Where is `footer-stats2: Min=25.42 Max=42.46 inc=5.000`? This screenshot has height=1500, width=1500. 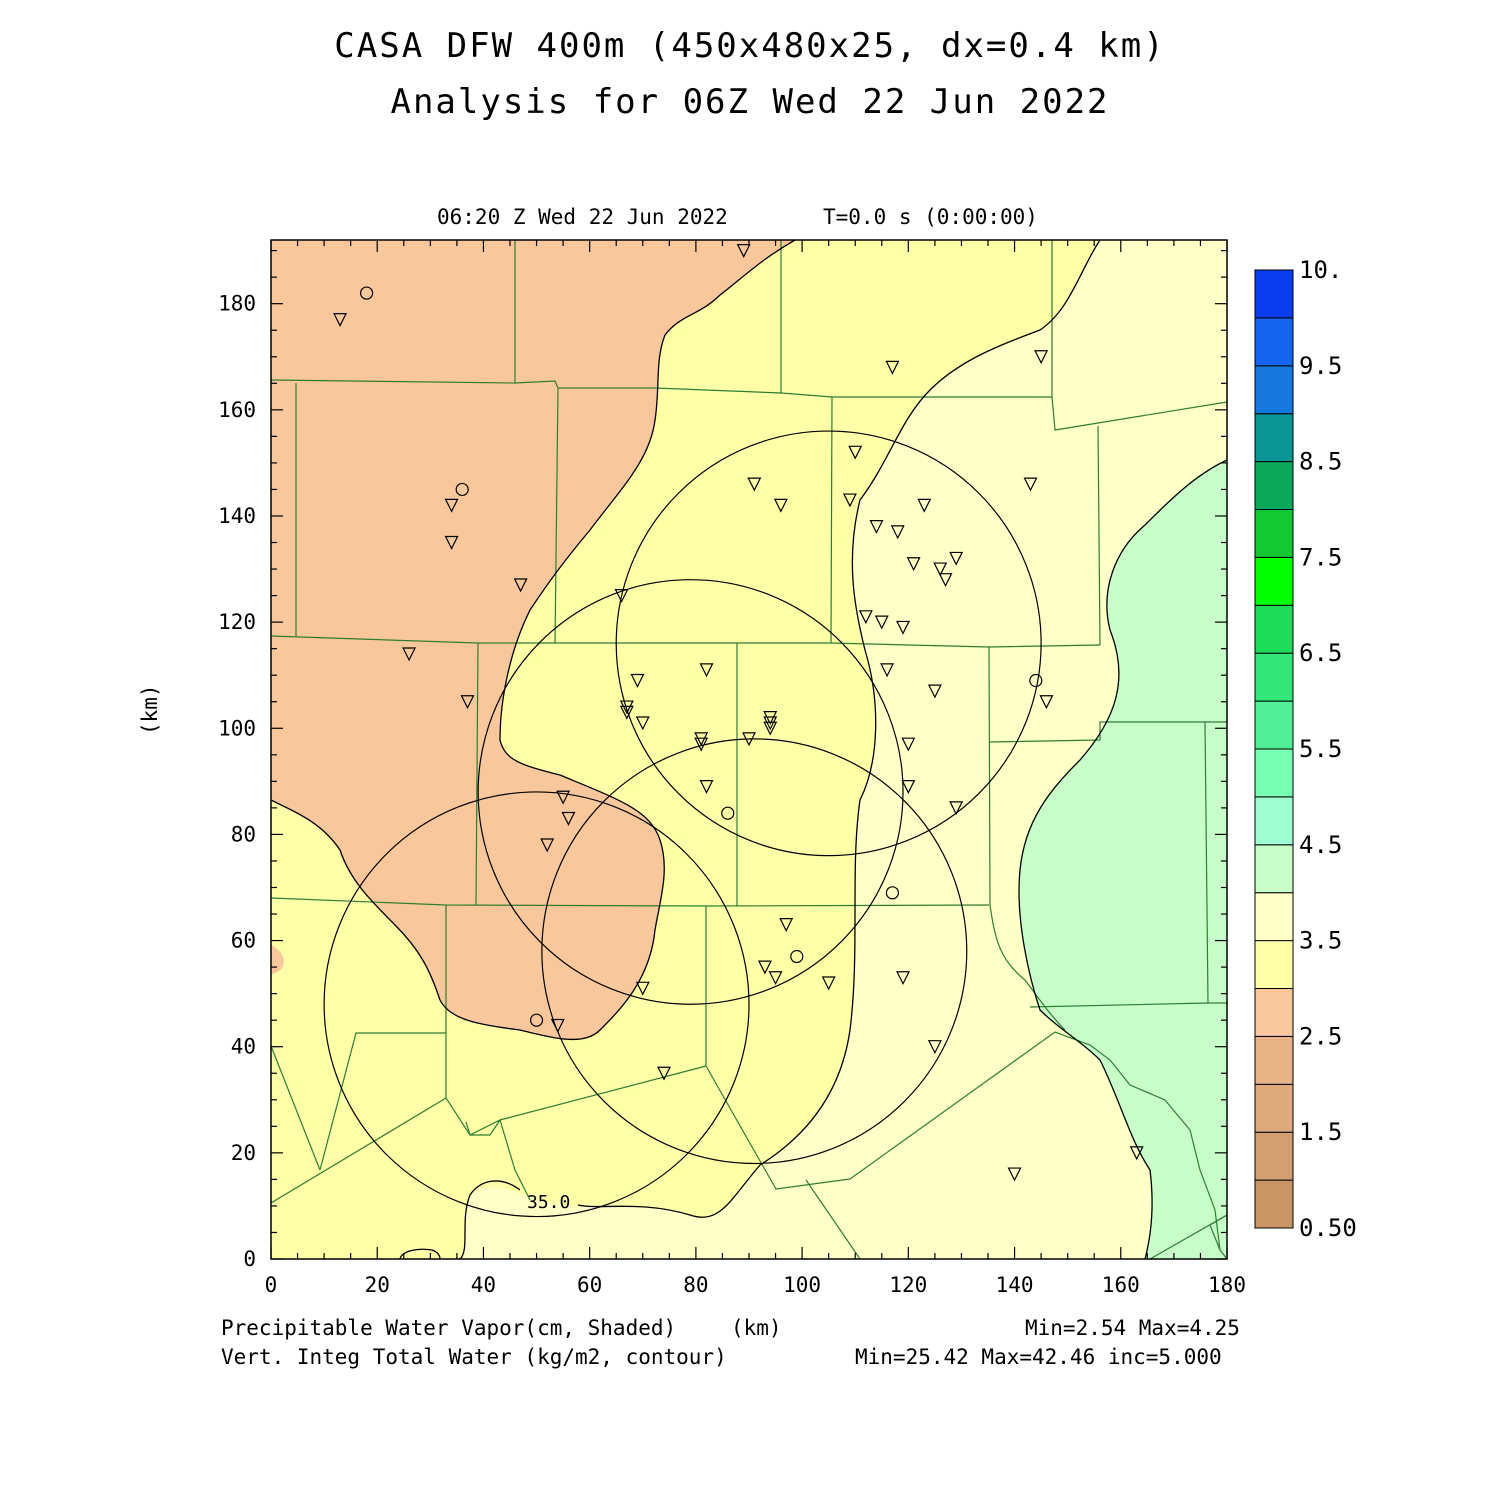 footer-stats2: Min=25.42 Max=42.46 inc=5.000 is located at coordinates (1038, 1357).